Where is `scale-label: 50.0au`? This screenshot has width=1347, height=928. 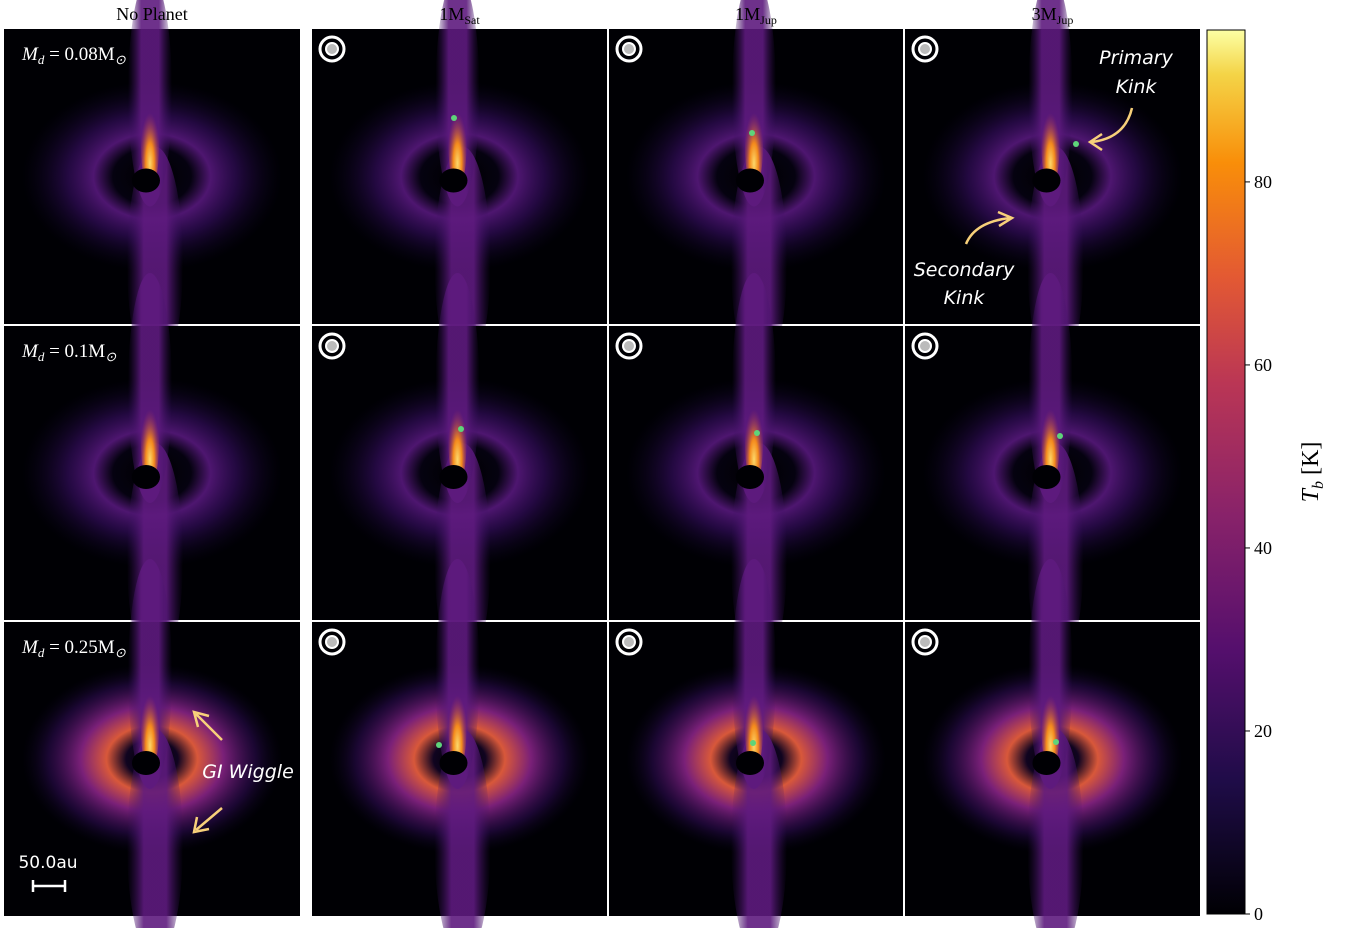 scale-label: 50.0au is located at coordinates (47, 863).